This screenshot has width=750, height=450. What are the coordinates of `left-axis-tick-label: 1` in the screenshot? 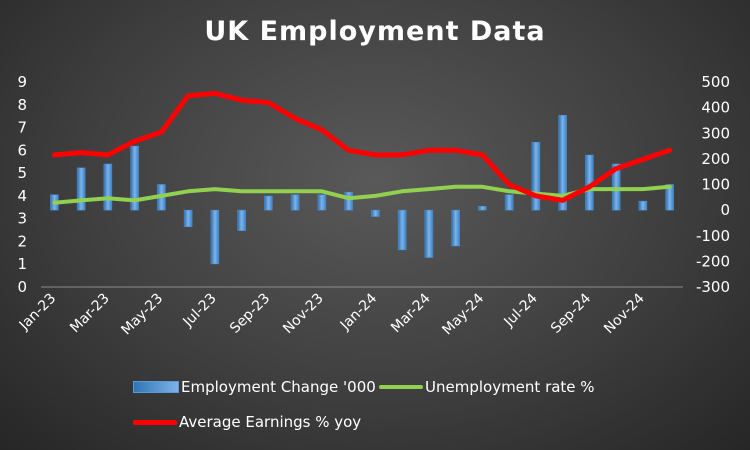 It's located at (22, 264).